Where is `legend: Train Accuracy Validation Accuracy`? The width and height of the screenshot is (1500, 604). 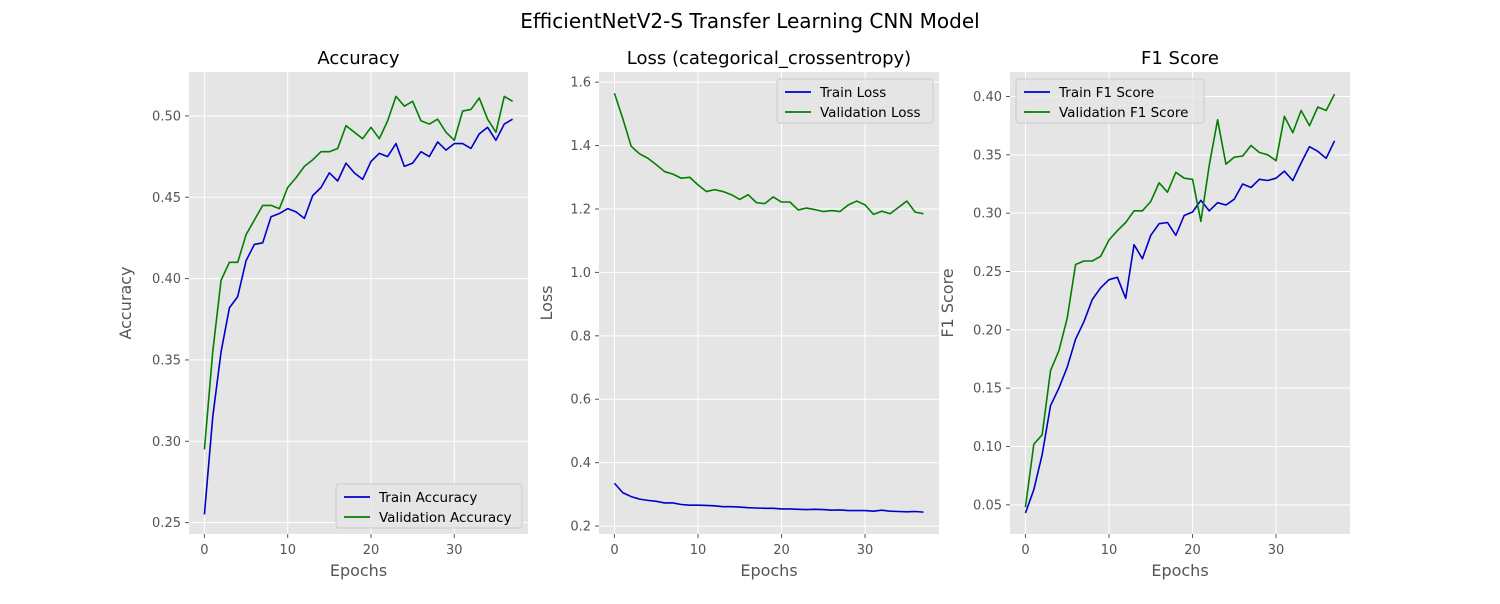
legend: Train Accuracy Validation Accuracy is located at coordinates (429, 506).